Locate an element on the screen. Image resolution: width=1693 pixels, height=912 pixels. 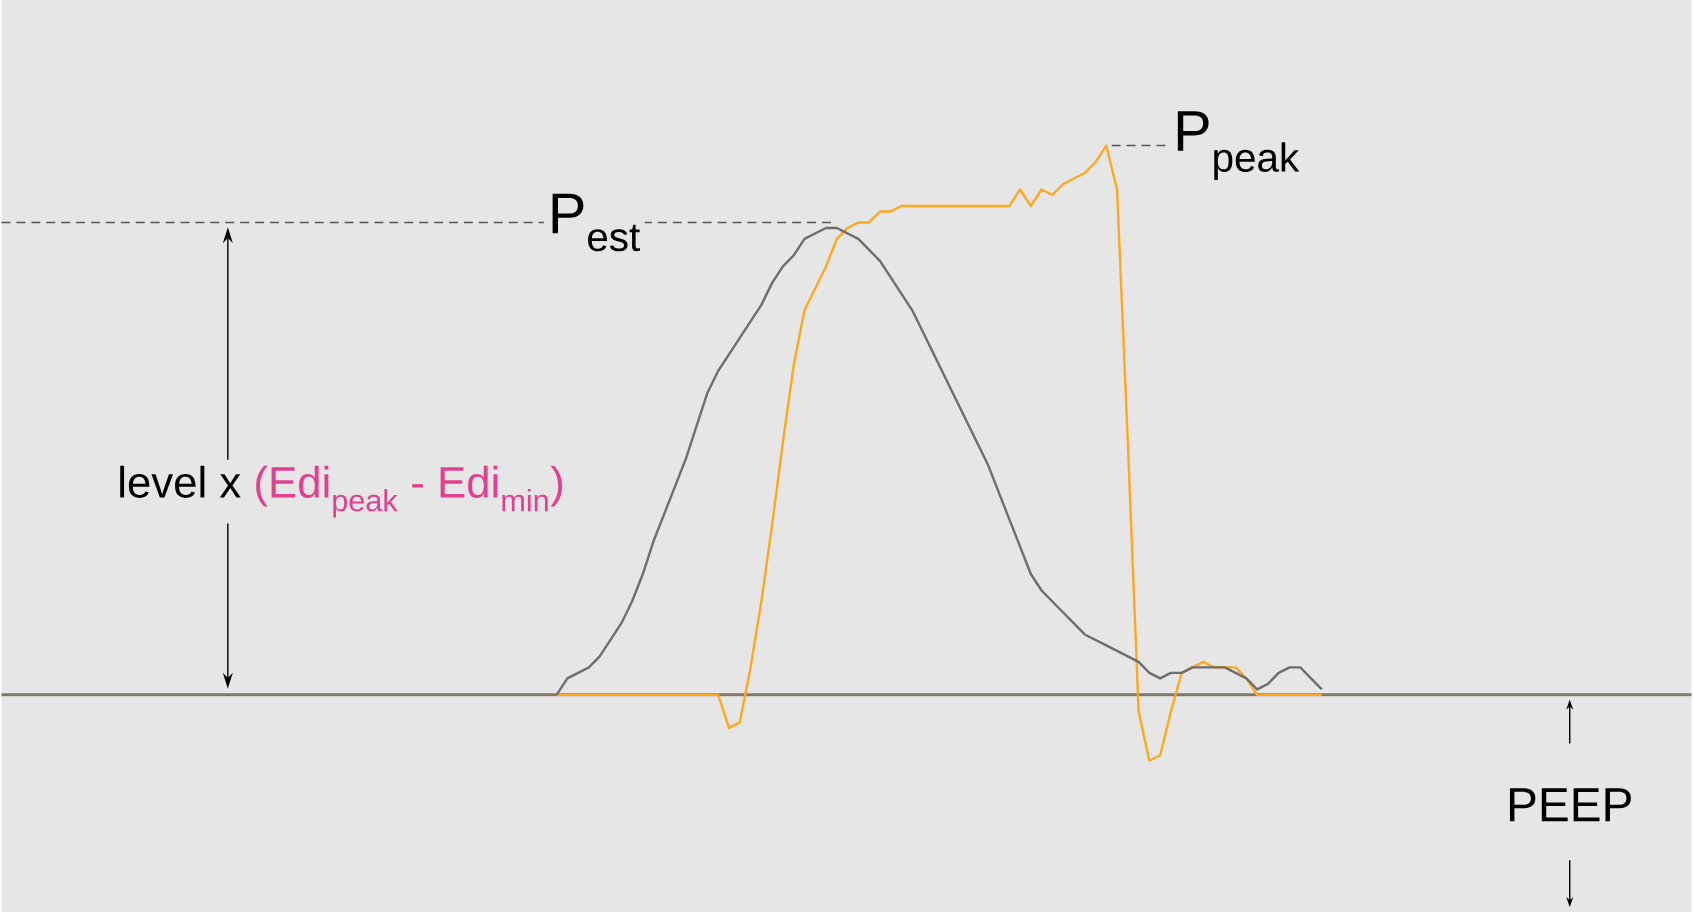
annotation: P$_{peak}$ is located at coordinates (1238, 145).